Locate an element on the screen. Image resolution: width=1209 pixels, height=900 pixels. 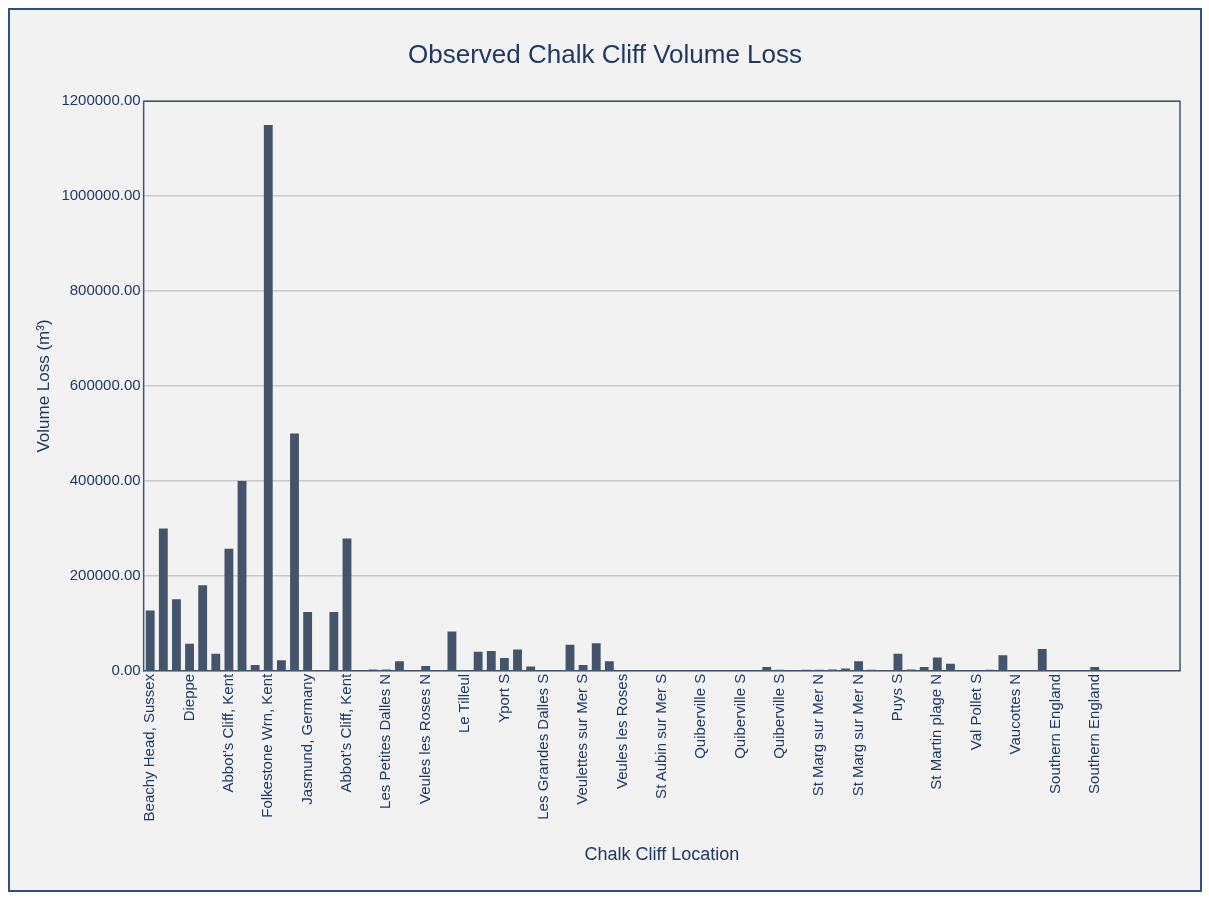
x-tick-label: Val Pollet S is located at coordinates (975, 712).